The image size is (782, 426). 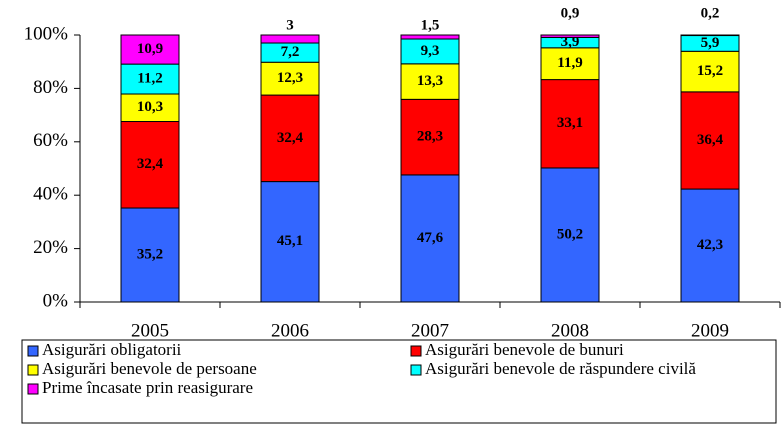 What do you see at coordinates (290, 330) in the screenshot?
I see `x-tick-label: 2006` at bounding box center [290, 330].